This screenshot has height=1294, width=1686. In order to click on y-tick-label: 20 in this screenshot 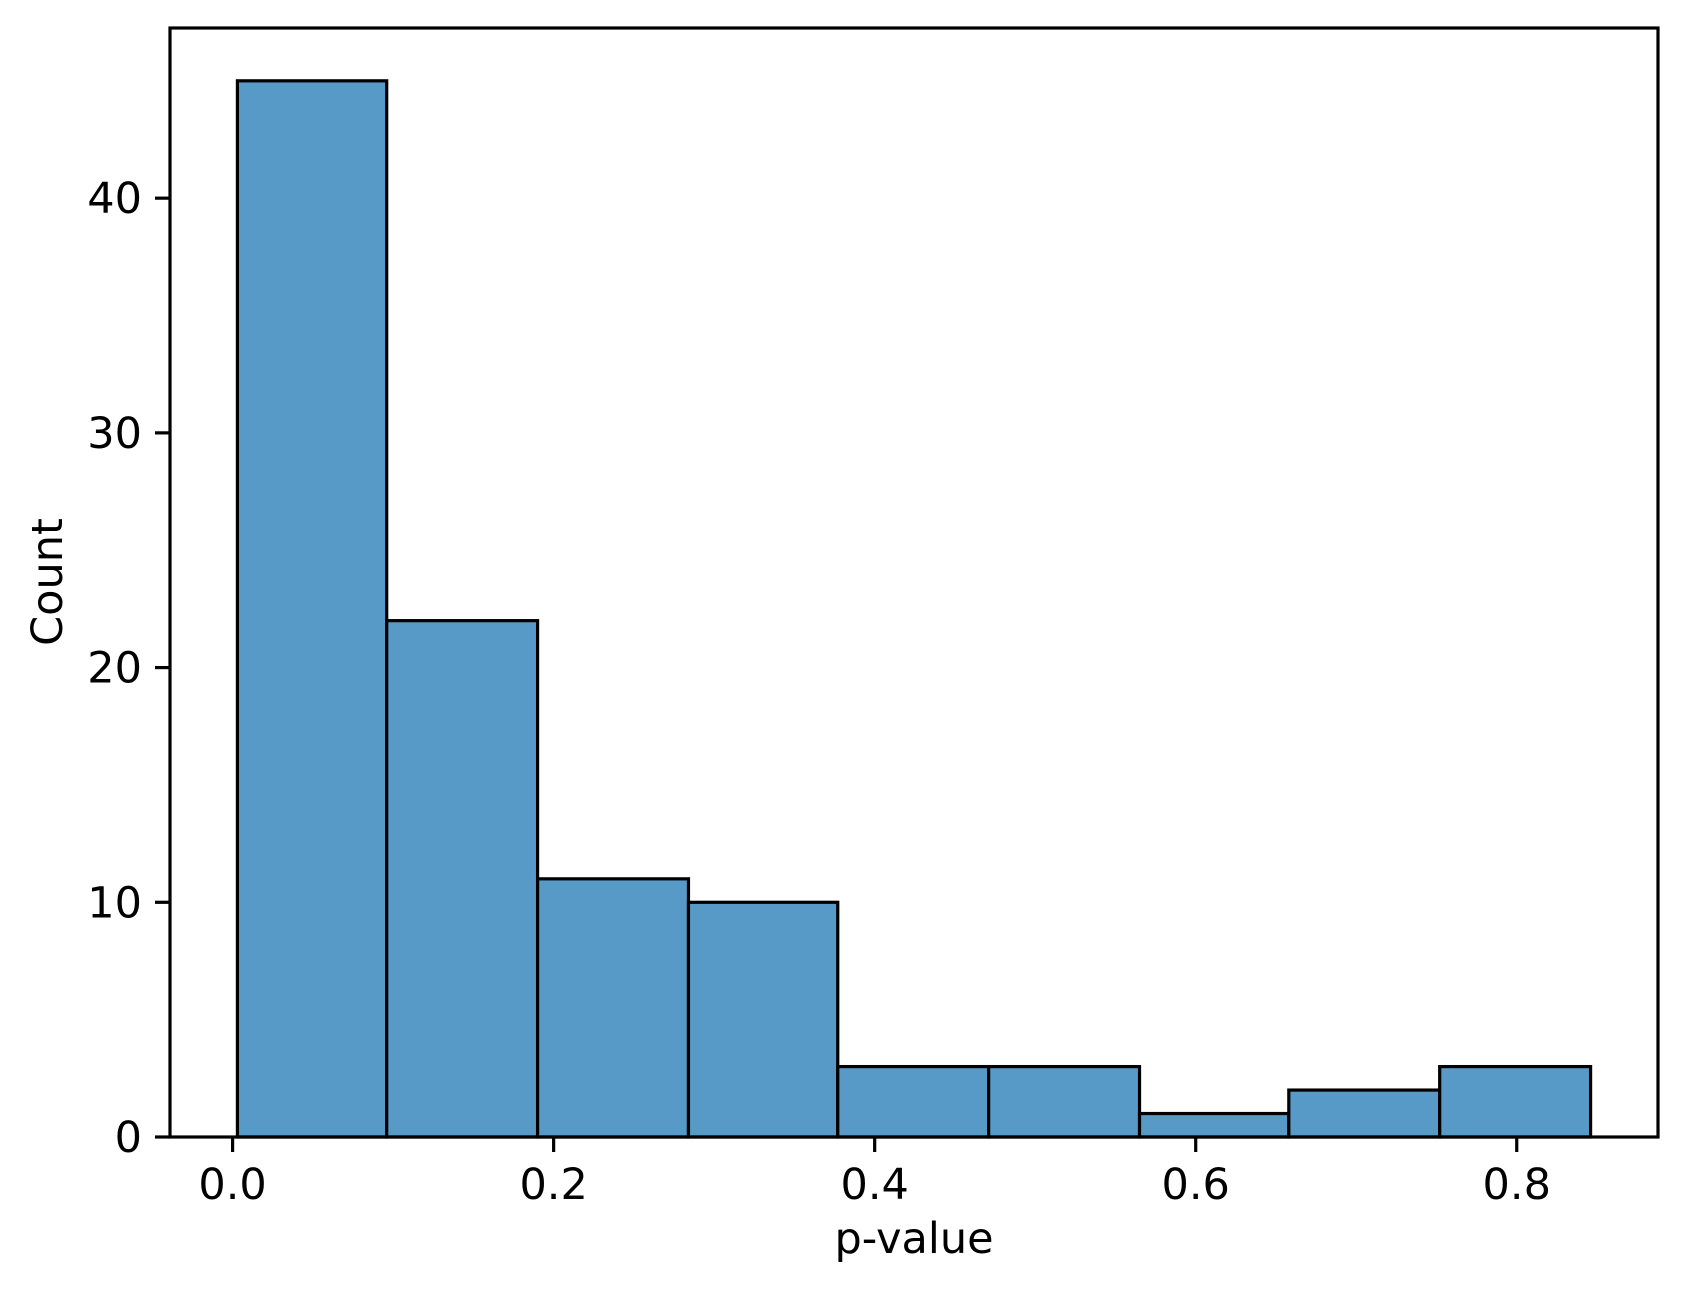, I will do `click(114, 669)`.